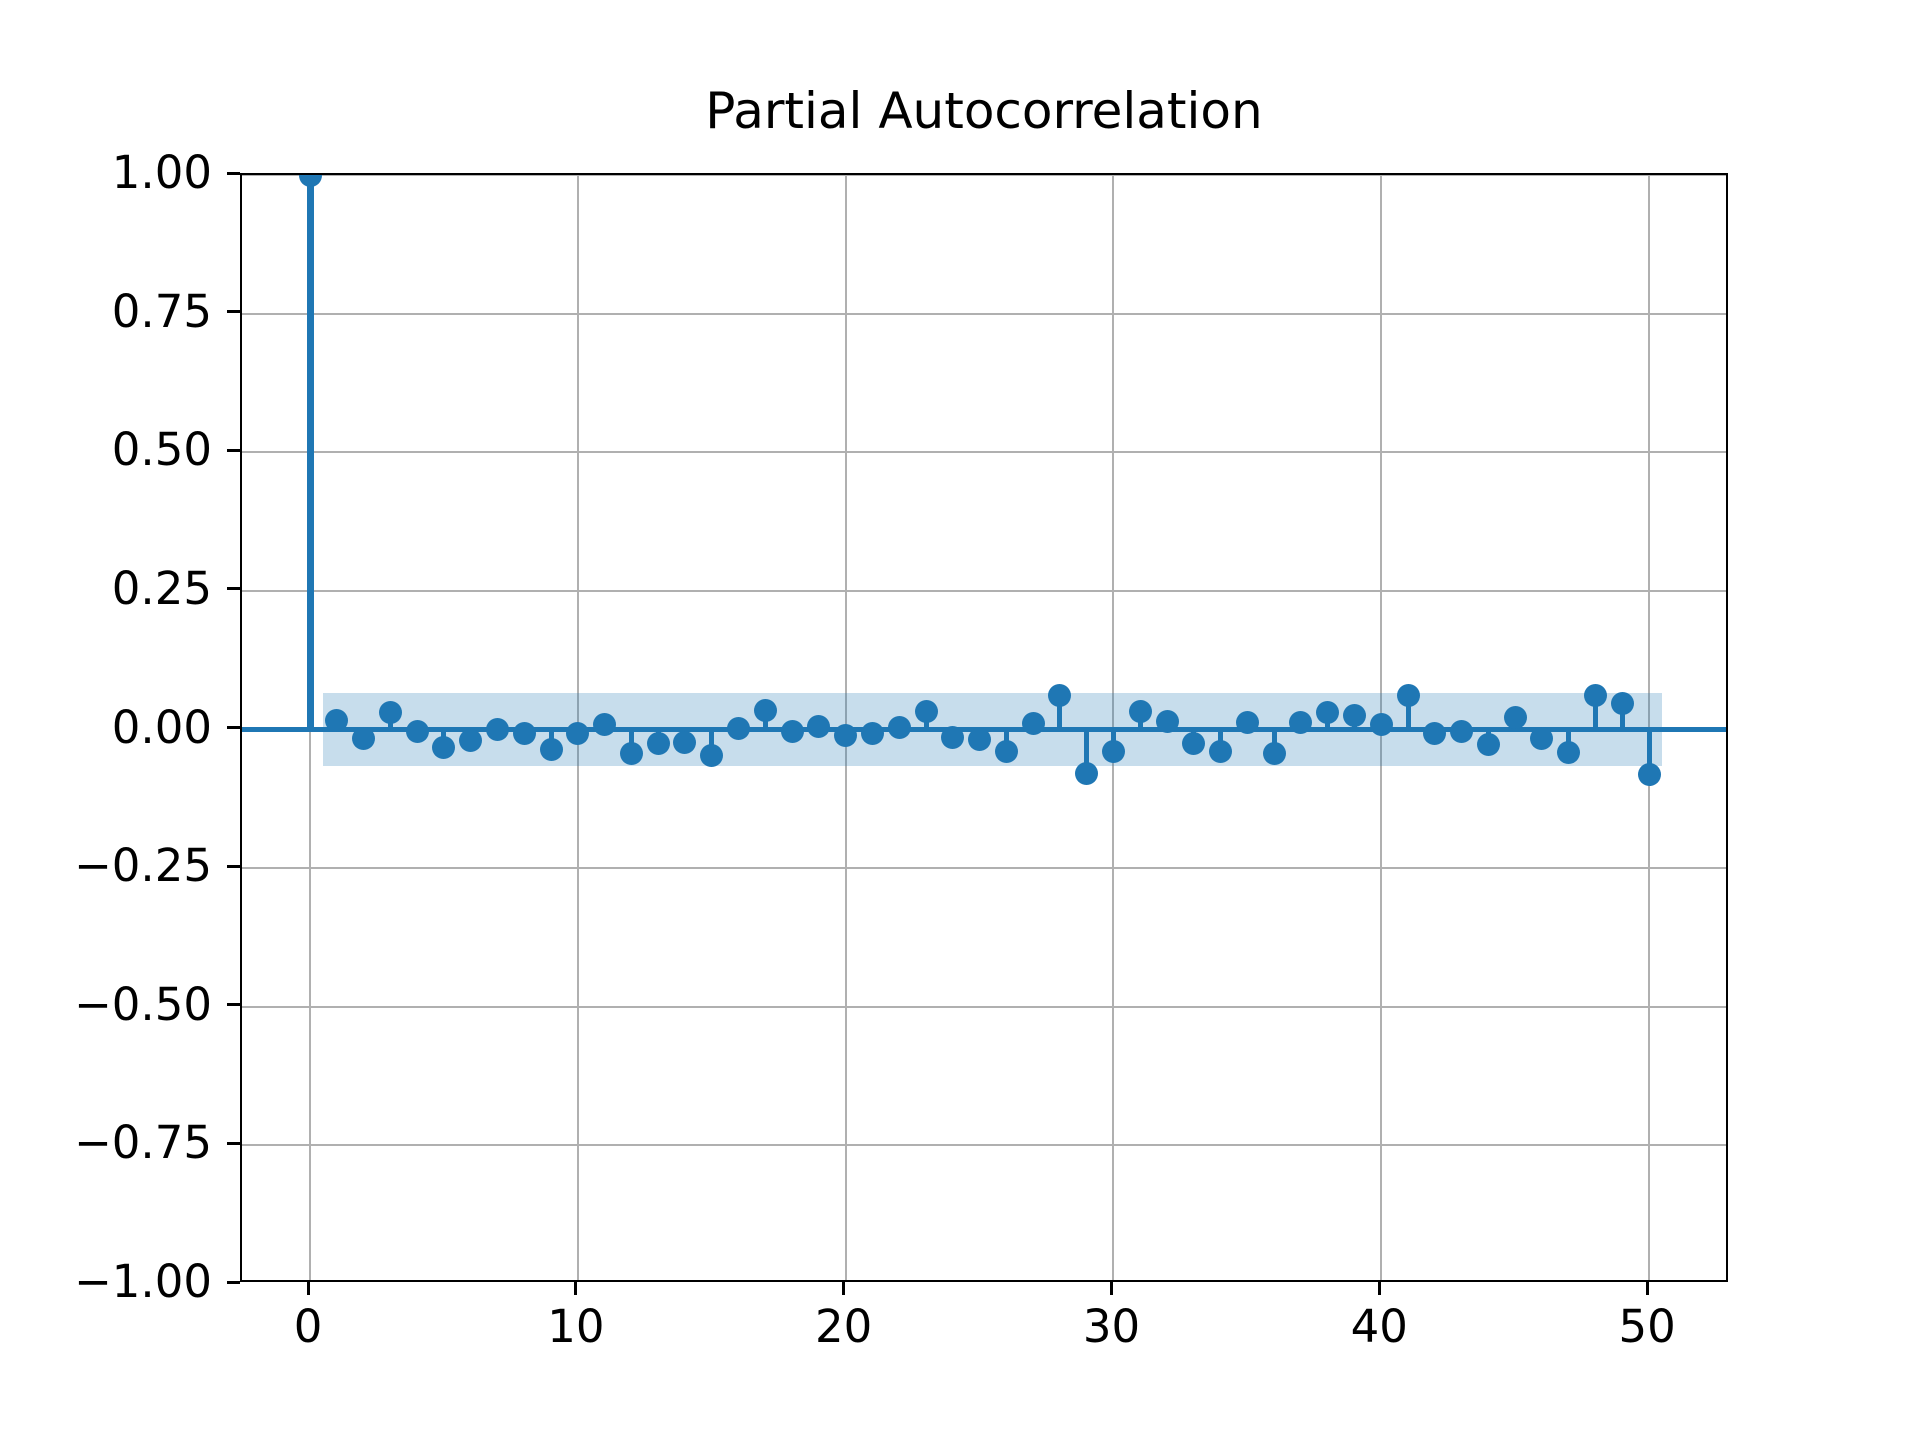  What do you see at coordinates (576, 1326) in the screenshot?
I see `x-tick-label: 10` at bounding box center [576, 1326].